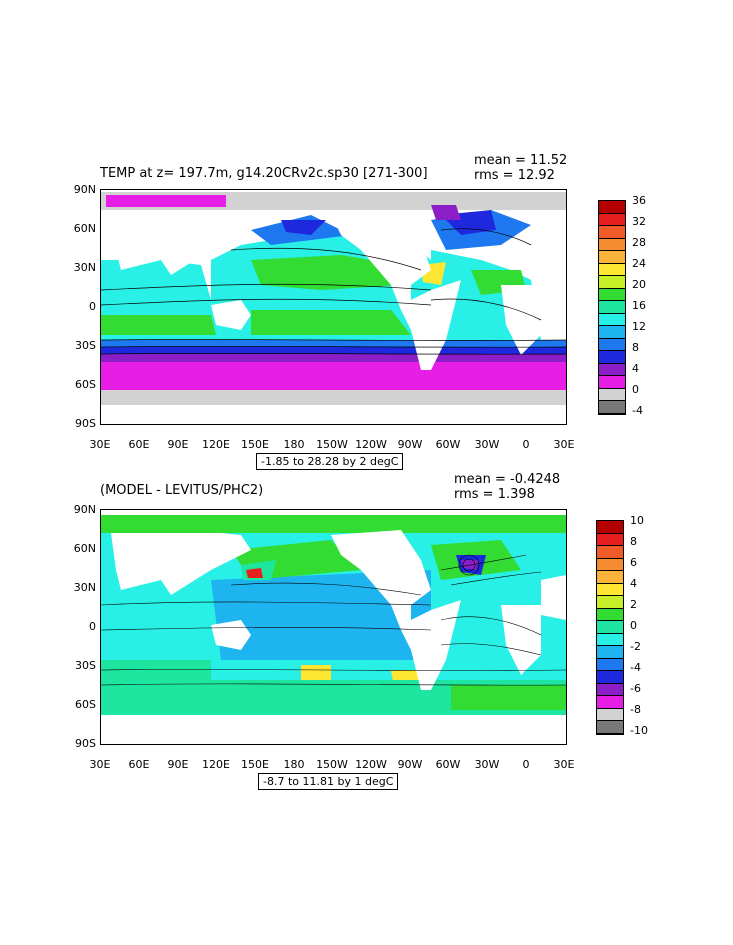 The width and height of the screenshot is (733, 945). What do you see at coordinates (639, 242) in the screenshot?
I see `colorbar-tick-label: 28` at bounding box center [639, 242].